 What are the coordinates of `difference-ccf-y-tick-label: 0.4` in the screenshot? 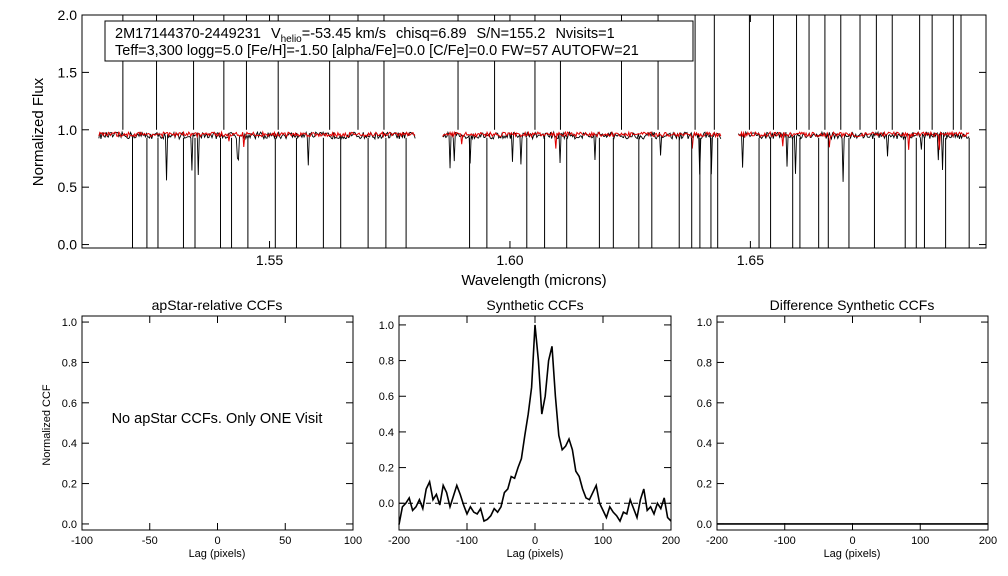 It's located at (704, 444).